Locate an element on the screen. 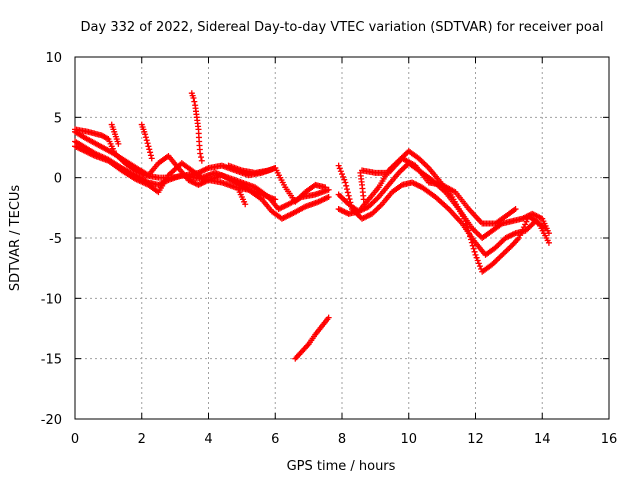 This screenshot has height=480, width=640. series-track-h is located at coordinates (443, 211).